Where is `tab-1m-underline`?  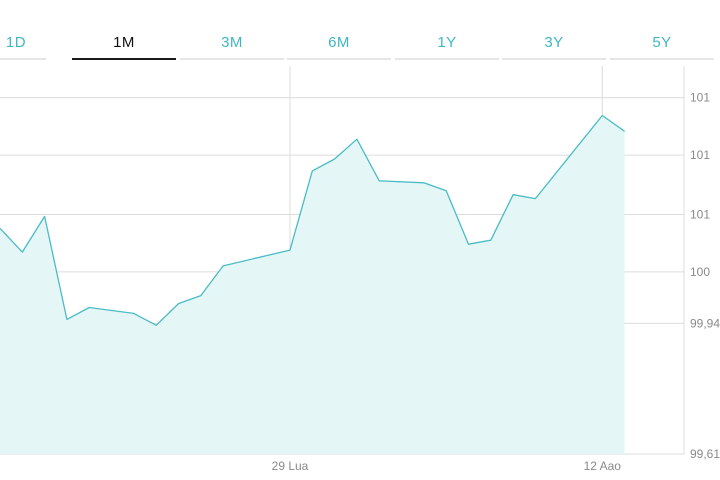 tab-1m-underline is located at coordinates (124, 59).